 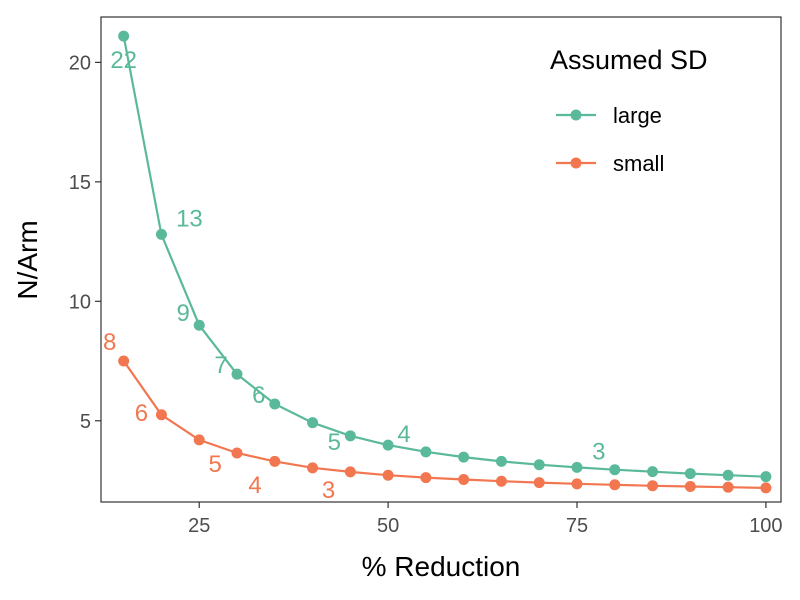 What do you see at coordinates (577, 526) in the screenshot?
I see `x-tick-label: 75` at bounding box center [577, 526].